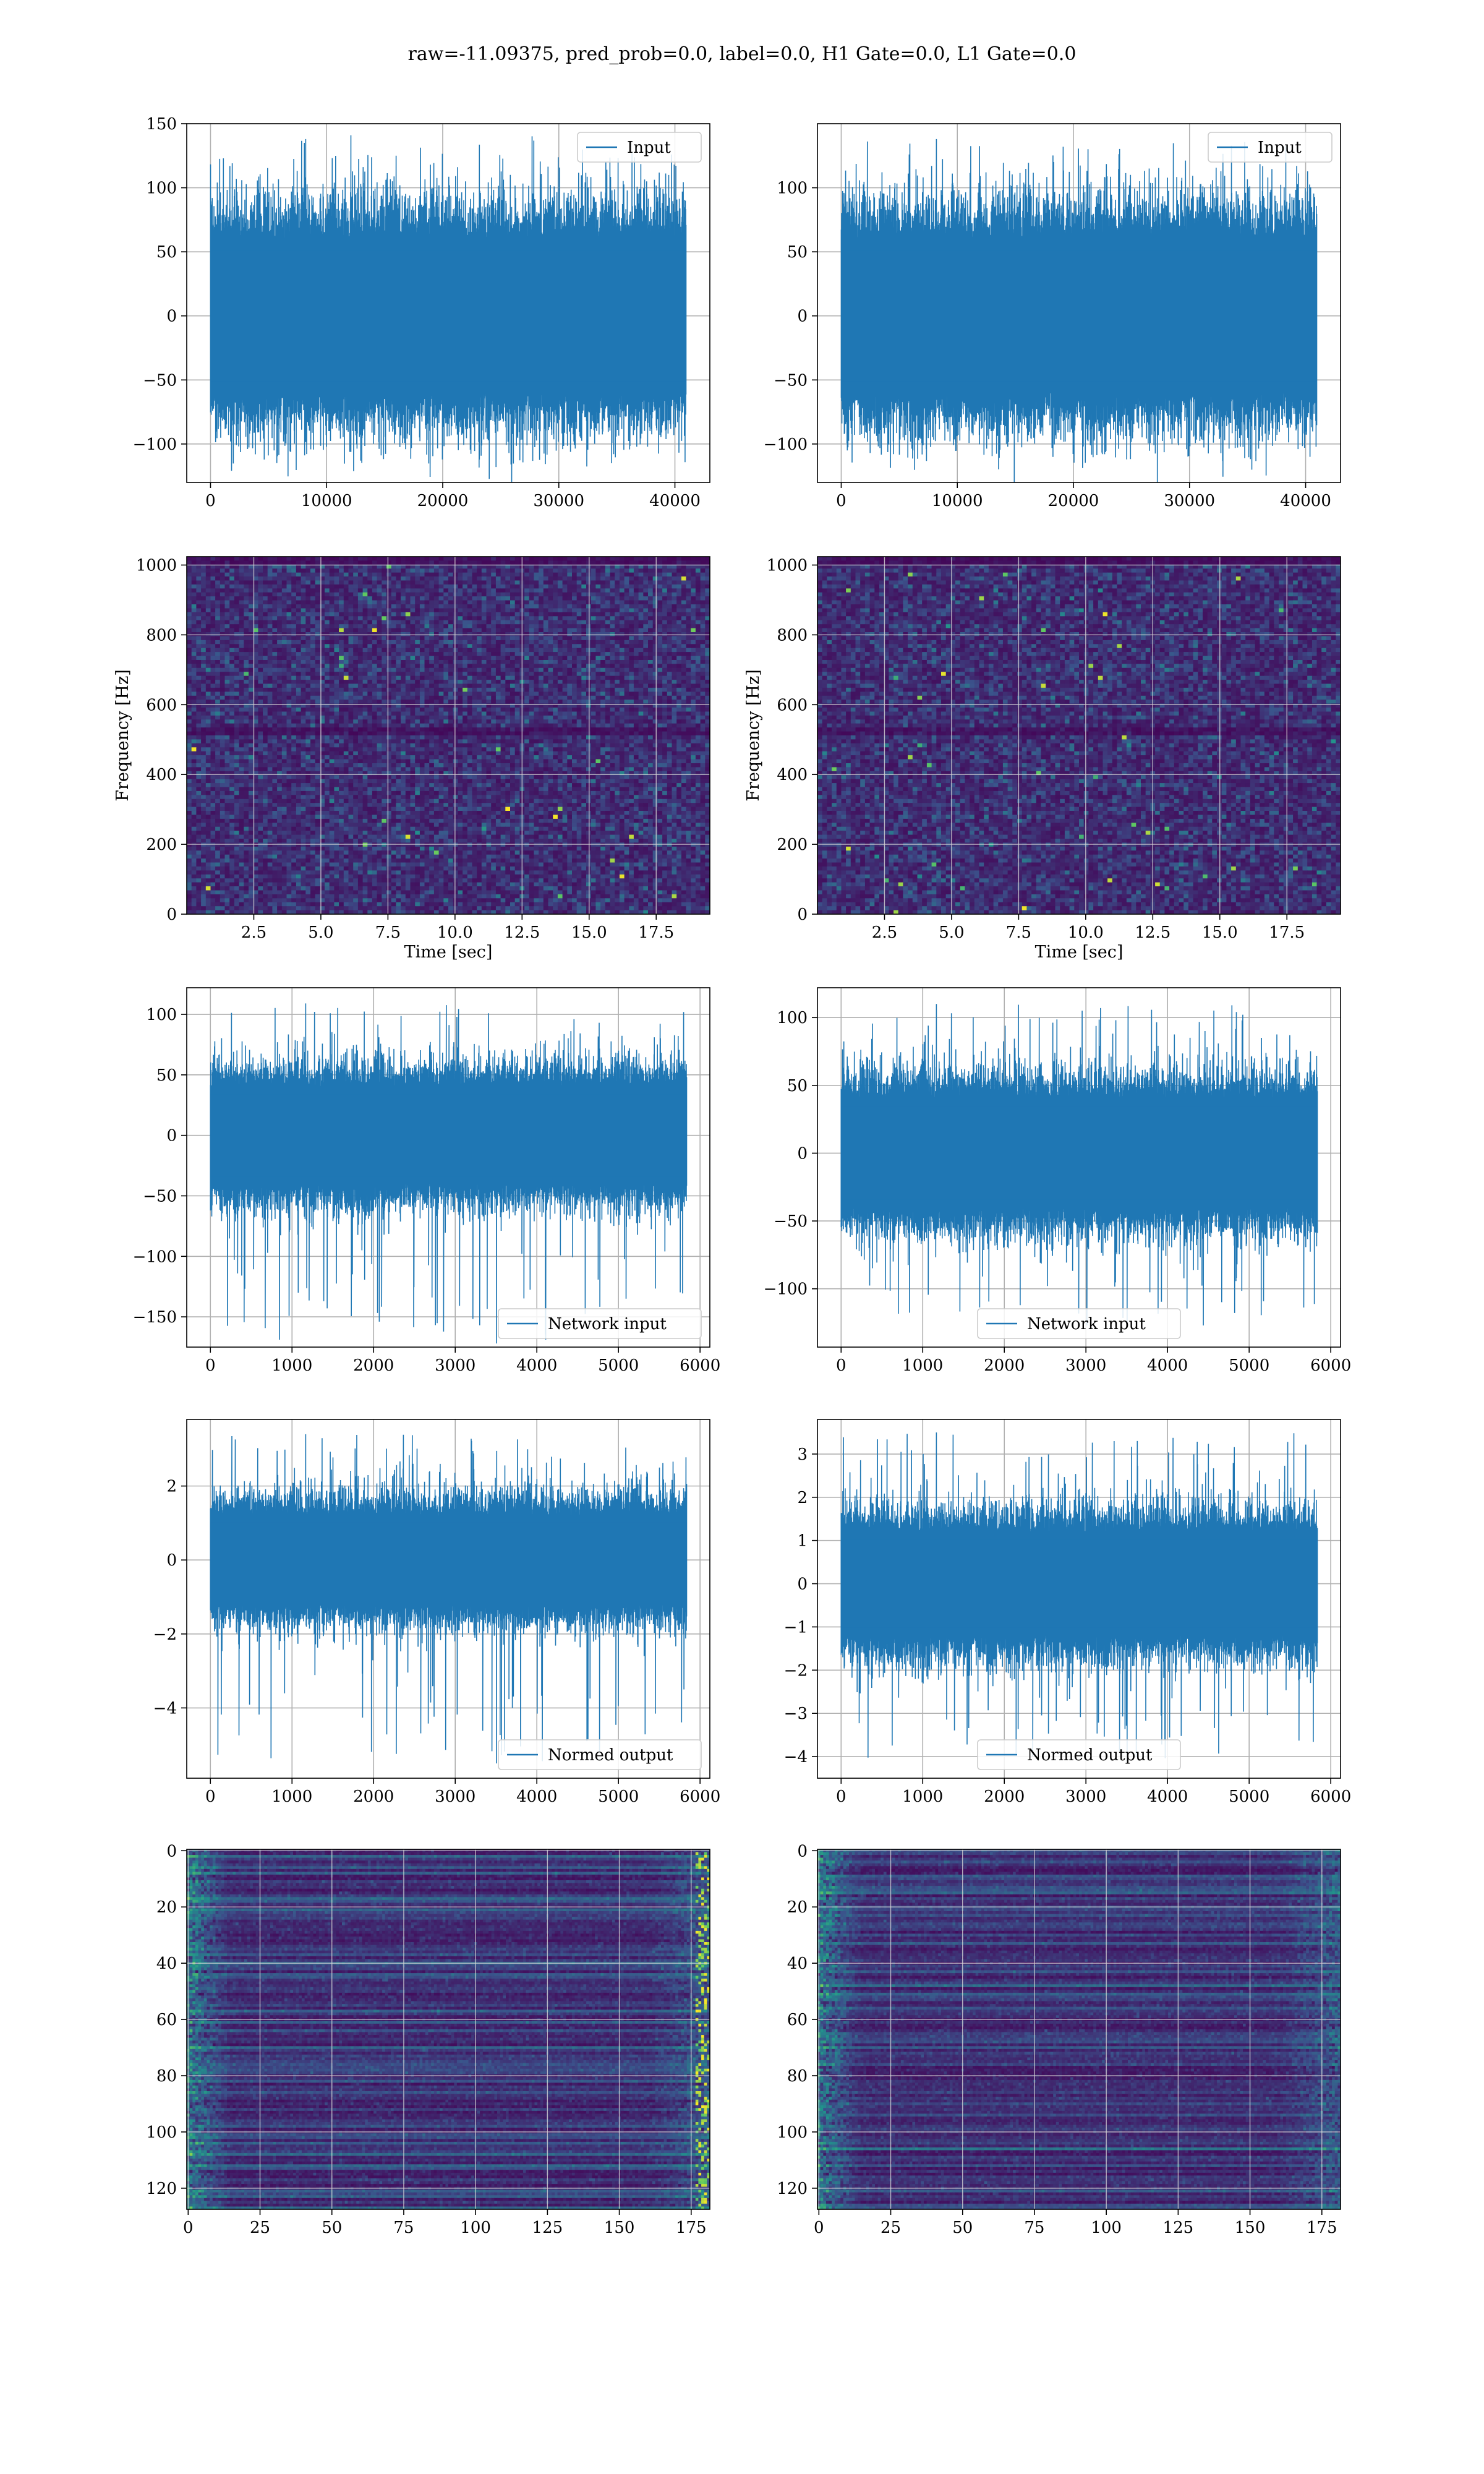  Describe the element at coordinates (448, 952) in the screenshot. I see `x-axis-label: Time [sec]` at that location.